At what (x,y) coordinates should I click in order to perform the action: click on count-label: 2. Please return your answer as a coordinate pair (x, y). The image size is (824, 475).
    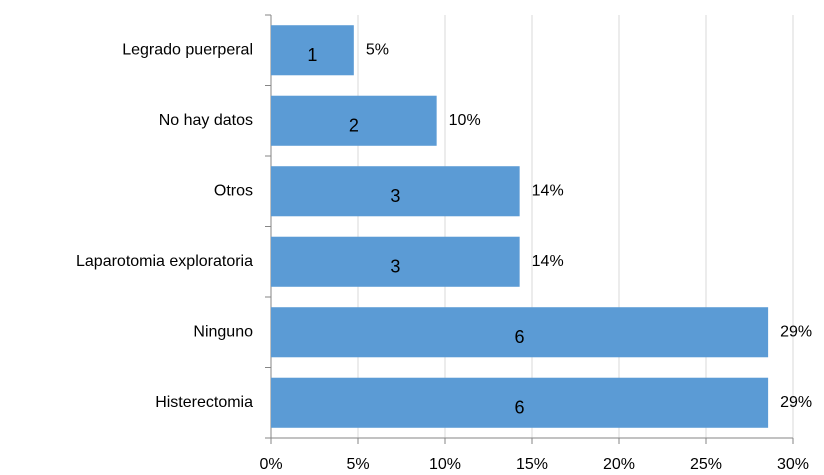
    Looking at the image, I should click on (354, 126).